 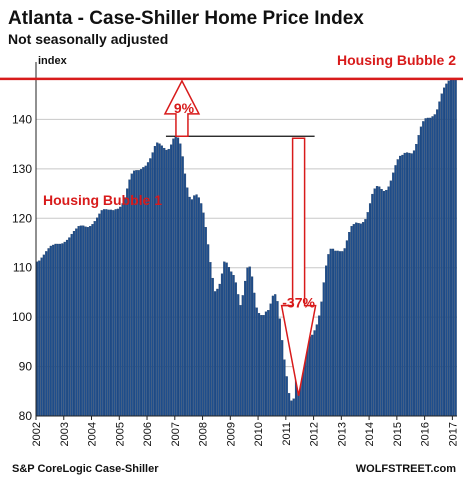 I want to click on x-tick-label: 2015, so click(x=398, y=434).